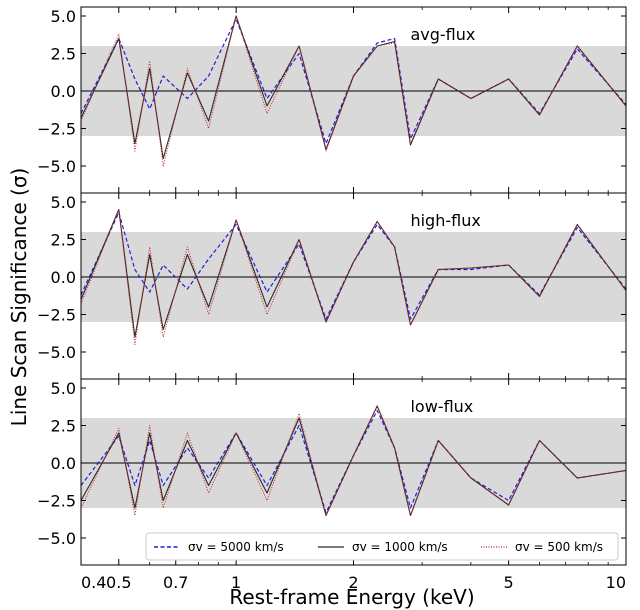 Image resolution: width=640 pixels, height=610 pixels. What do you see at coordinates (118, 582) in the screenshot?
I see `x-tick-label: 0.5` at bounding box center [118, 582].